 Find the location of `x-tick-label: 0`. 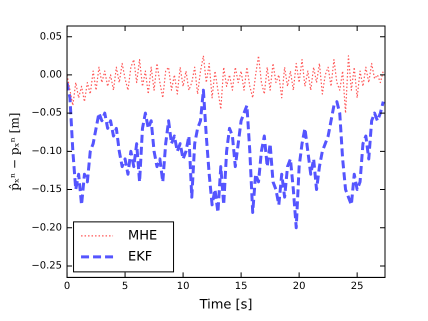

x-tick-label: 0 is located at coordinates (67, 286).